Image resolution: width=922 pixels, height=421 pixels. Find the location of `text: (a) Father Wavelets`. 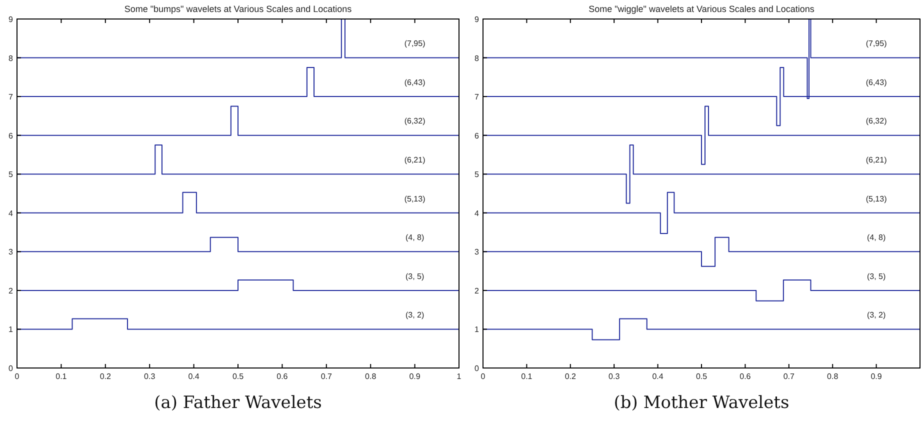

text: (a) Father Wavelets is located at coordinates (238, 403).